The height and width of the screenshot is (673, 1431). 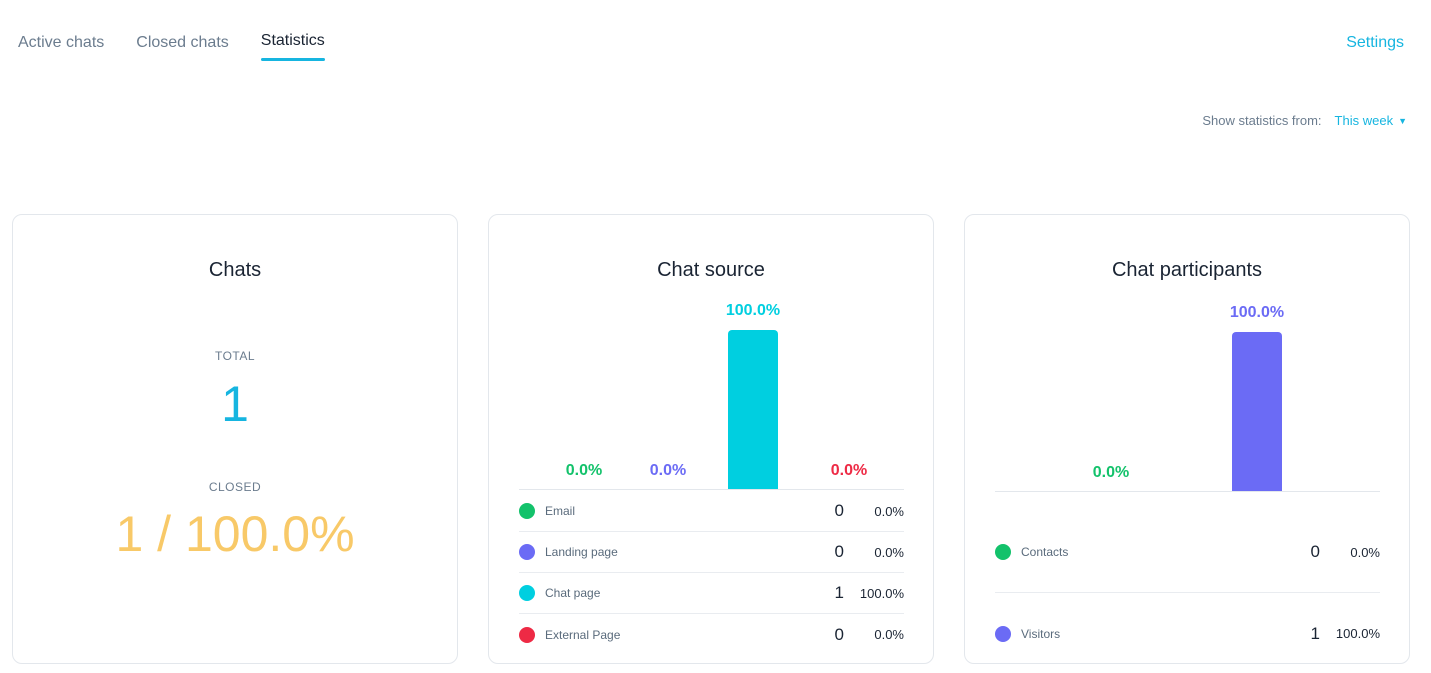 What do you see at coordinates (711, 396) in the screenshot?
I see `chat-source-chart: 0.0% 0.0% 100.0% 0.0%` at bounding box center [711, 396].